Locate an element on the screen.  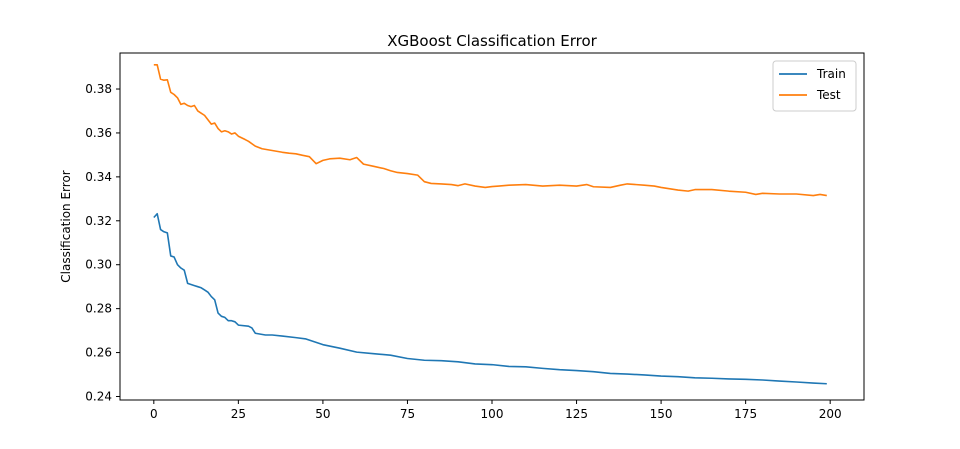
x-tick-label: 200 is located at coordinates (830, 414).